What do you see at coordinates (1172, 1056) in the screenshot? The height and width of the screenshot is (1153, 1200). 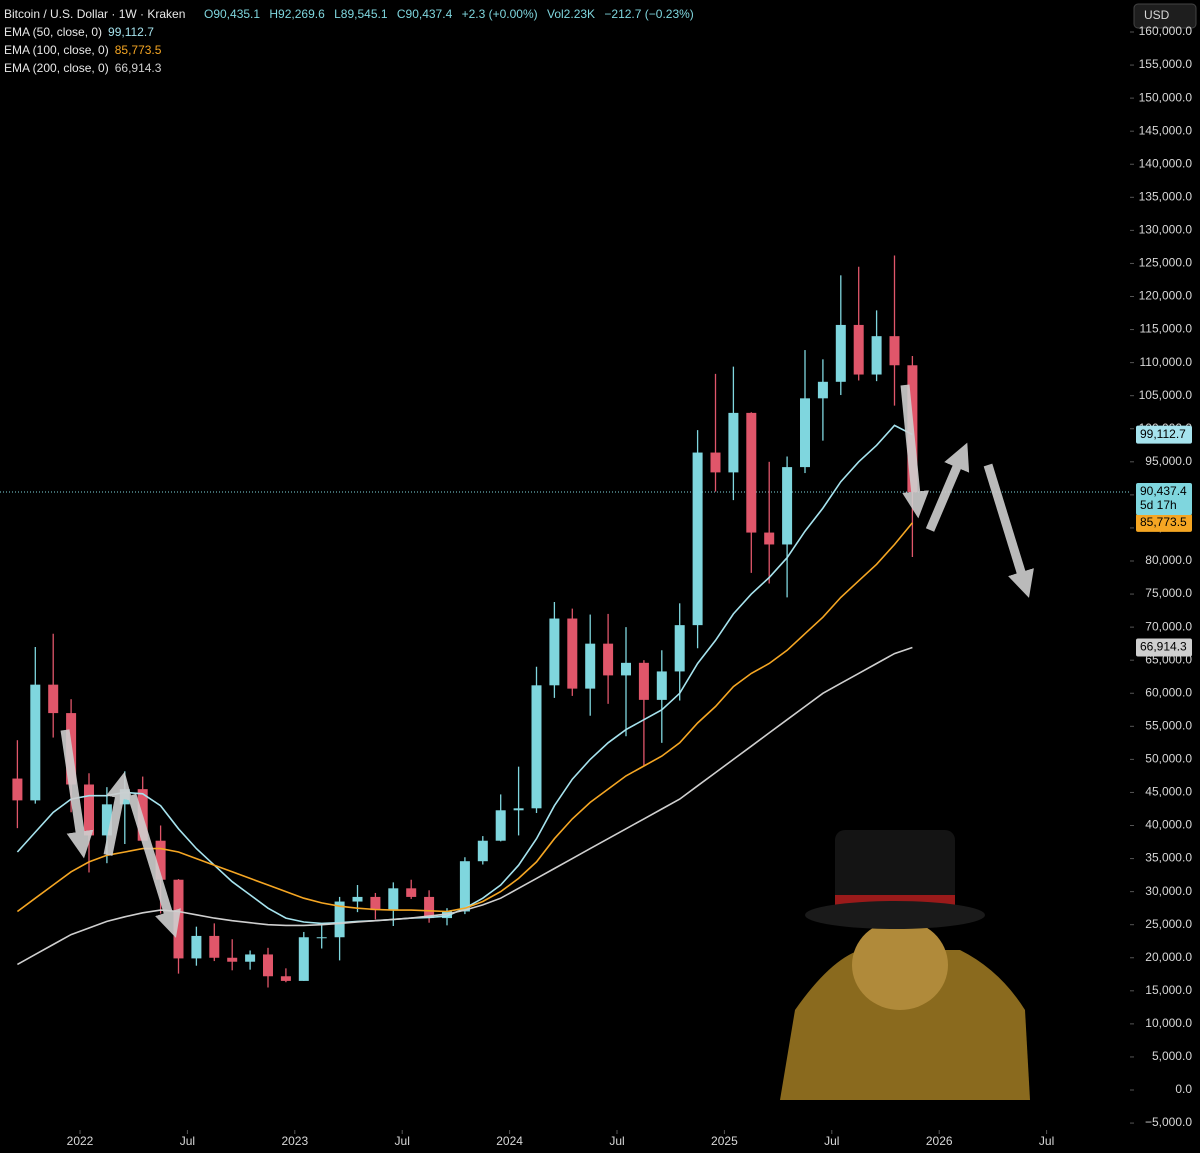 I see `y-tick-label: 5,000.0` at bounding box center [1172, 1056].